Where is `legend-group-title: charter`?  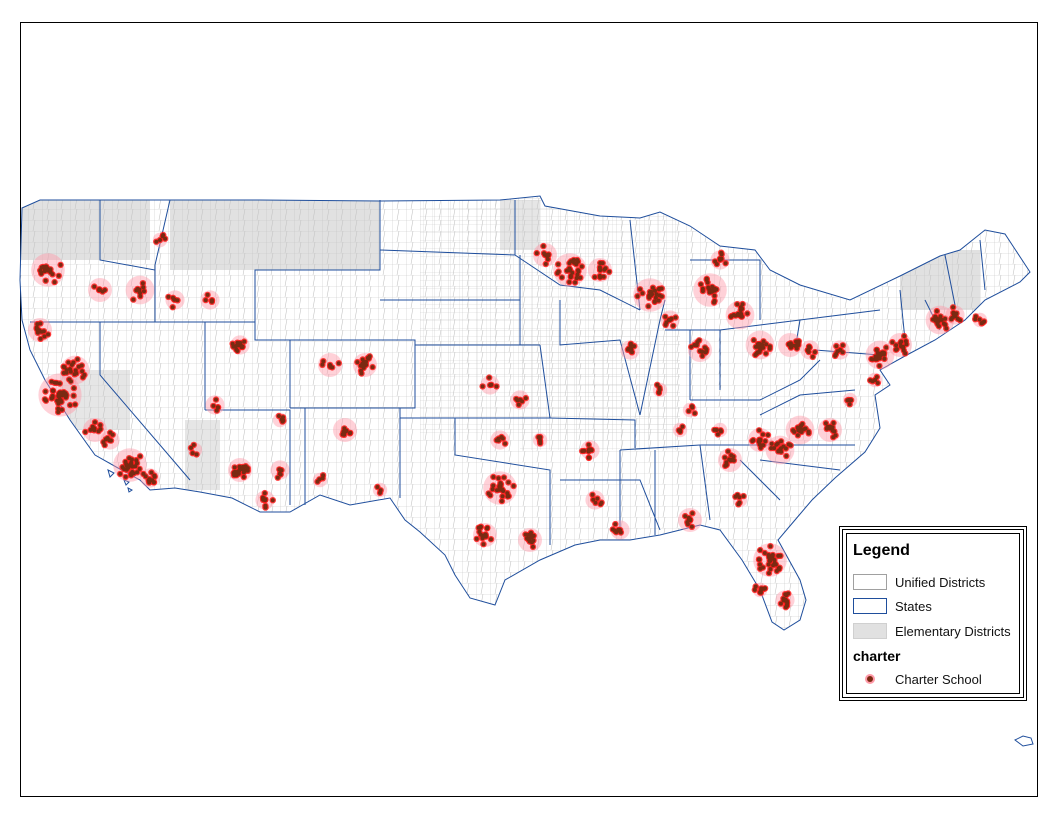 legend-group-title: charter is located at coordinates (877, 656).